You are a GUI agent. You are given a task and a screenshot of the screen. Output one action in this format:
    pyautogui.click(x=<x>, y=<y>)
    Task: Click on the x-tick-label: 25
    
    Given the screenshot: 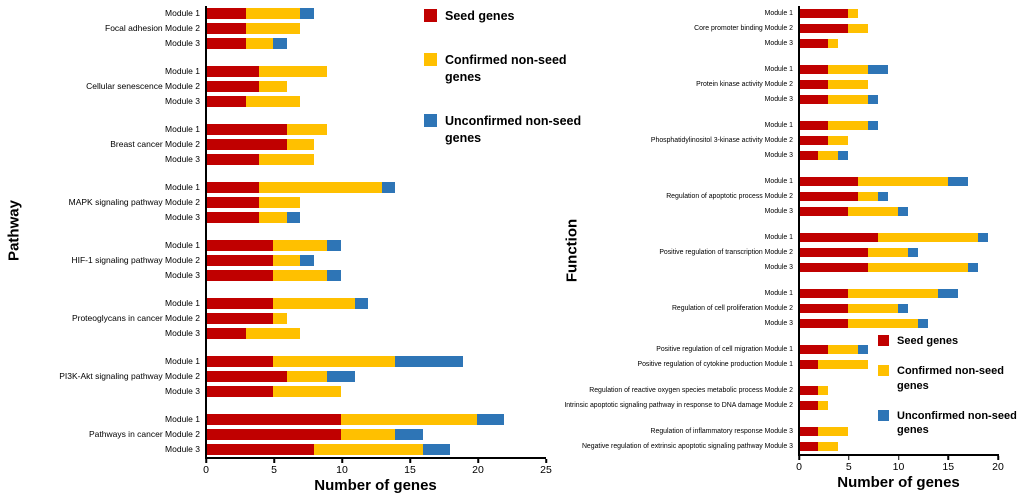 What is the action you would take?
    pyautogui.click(x=546, y=470)
    